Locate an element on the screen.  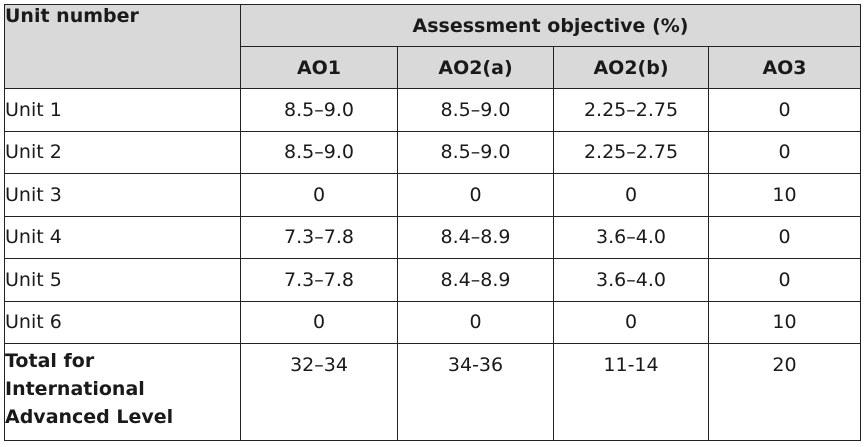
column-header-ao3: AO3 is located at coordinates (784, 67).